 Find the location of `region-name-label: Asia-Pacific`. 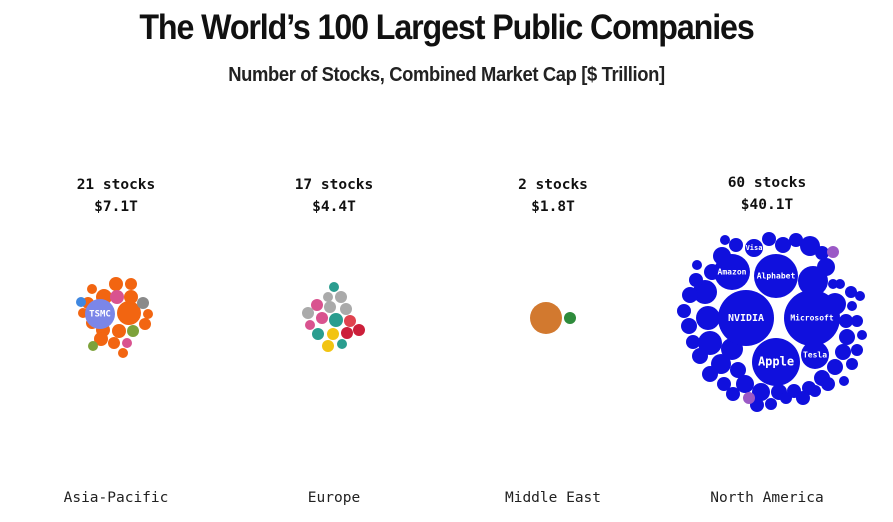

region-name-label: Asia-Pacific is located at coordinates (116, 498).